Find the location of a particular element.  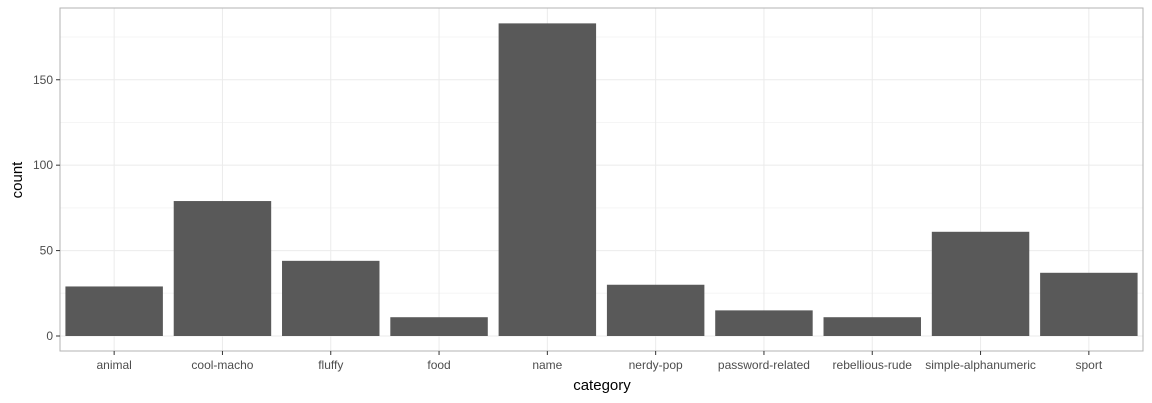

y-axis-title: count is located at coordinates (17, 180).